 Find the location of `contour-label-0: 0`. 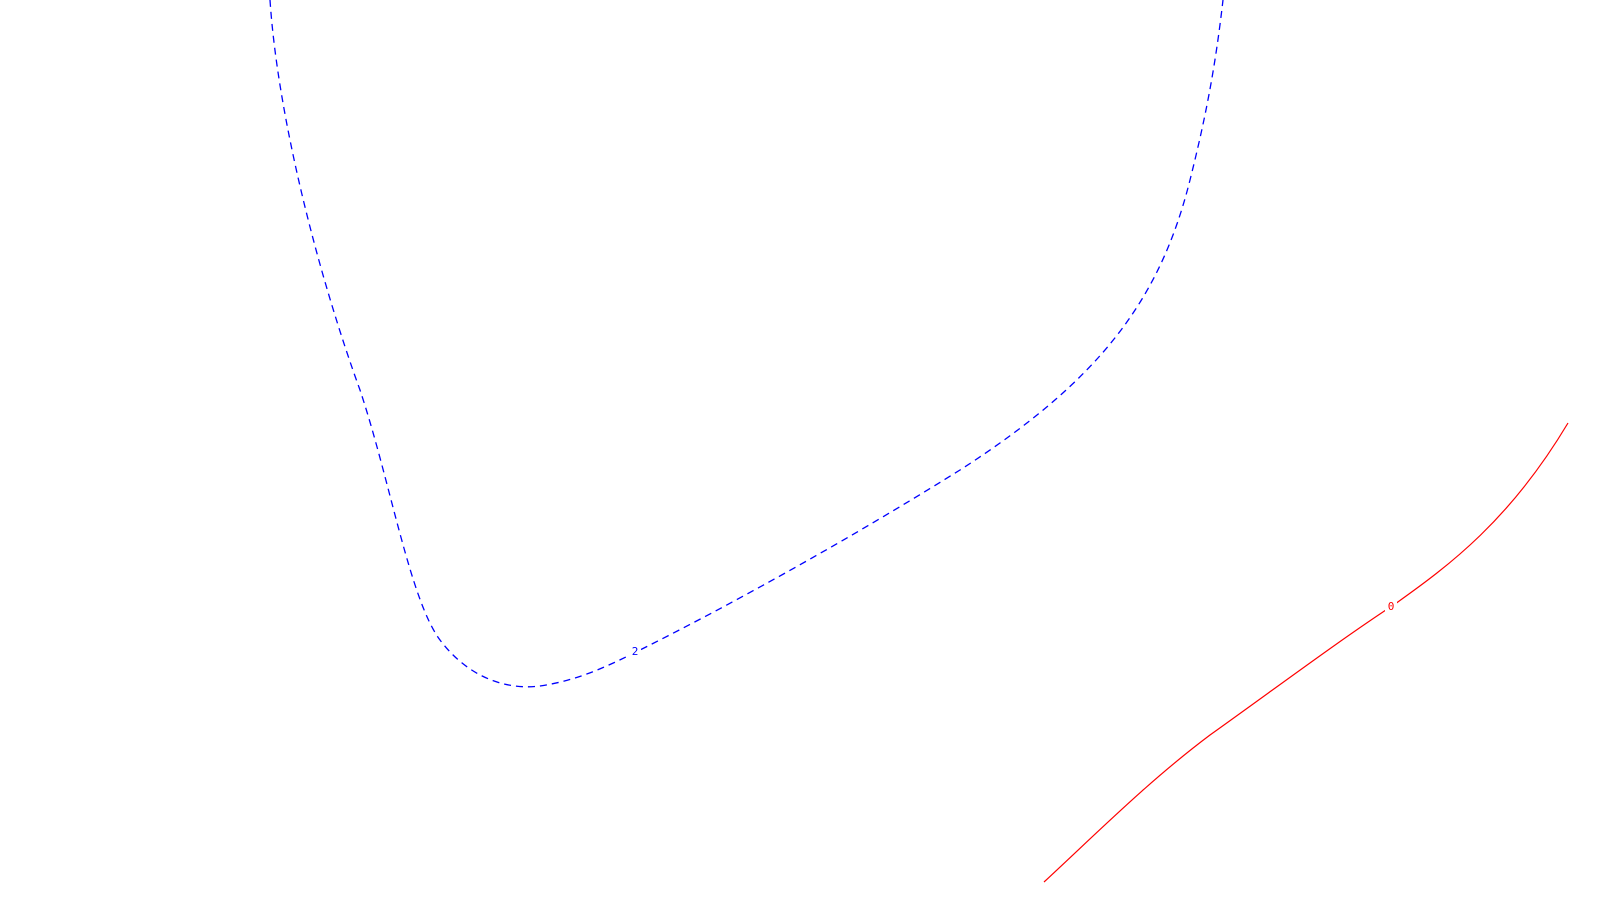

contour-label-0: 0 is located at coordinates (1391, 606).